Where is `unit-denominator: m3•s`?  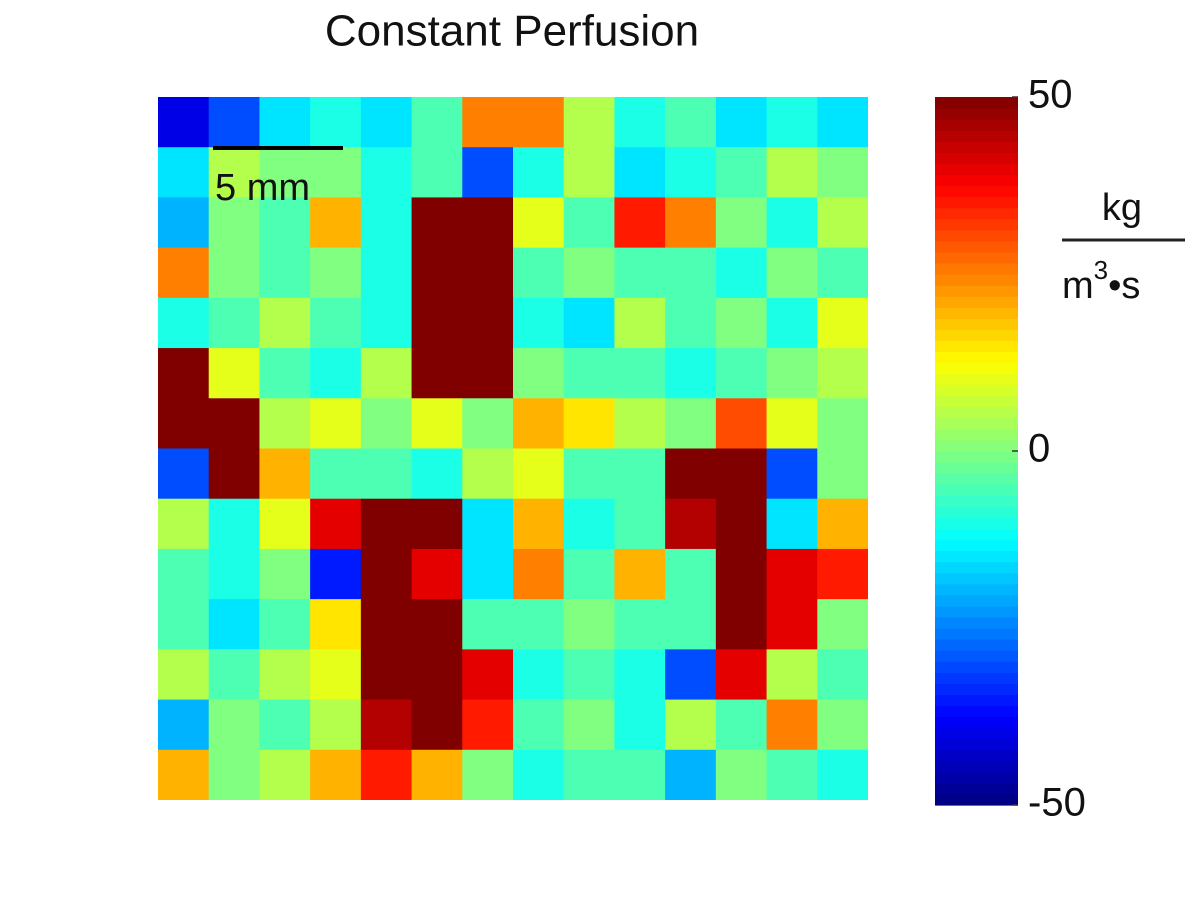
unit-denominator: m3•s is located at coordinates (1101, 281).